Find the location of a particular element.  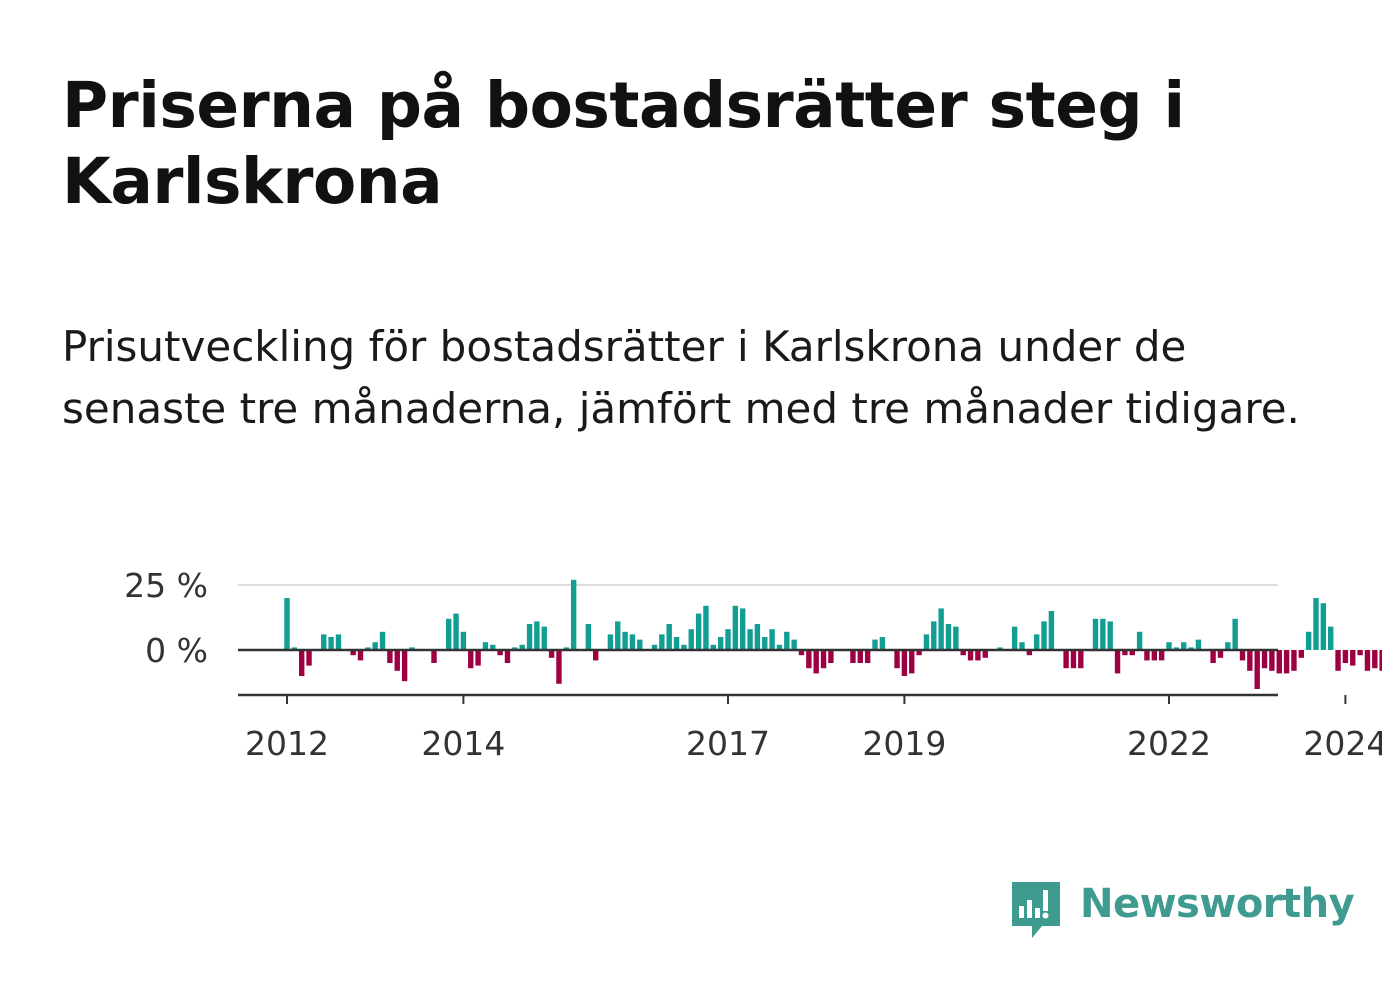

x-tick-label: 2019 is located at coordinates (904, 743).